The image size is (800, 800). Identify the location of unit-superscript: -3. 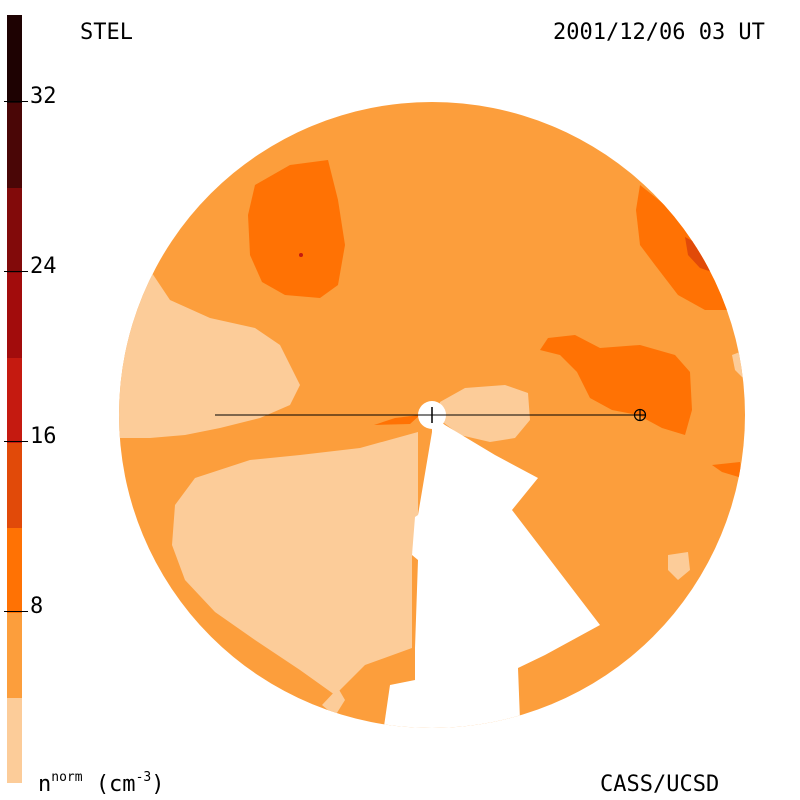
(143, 777).